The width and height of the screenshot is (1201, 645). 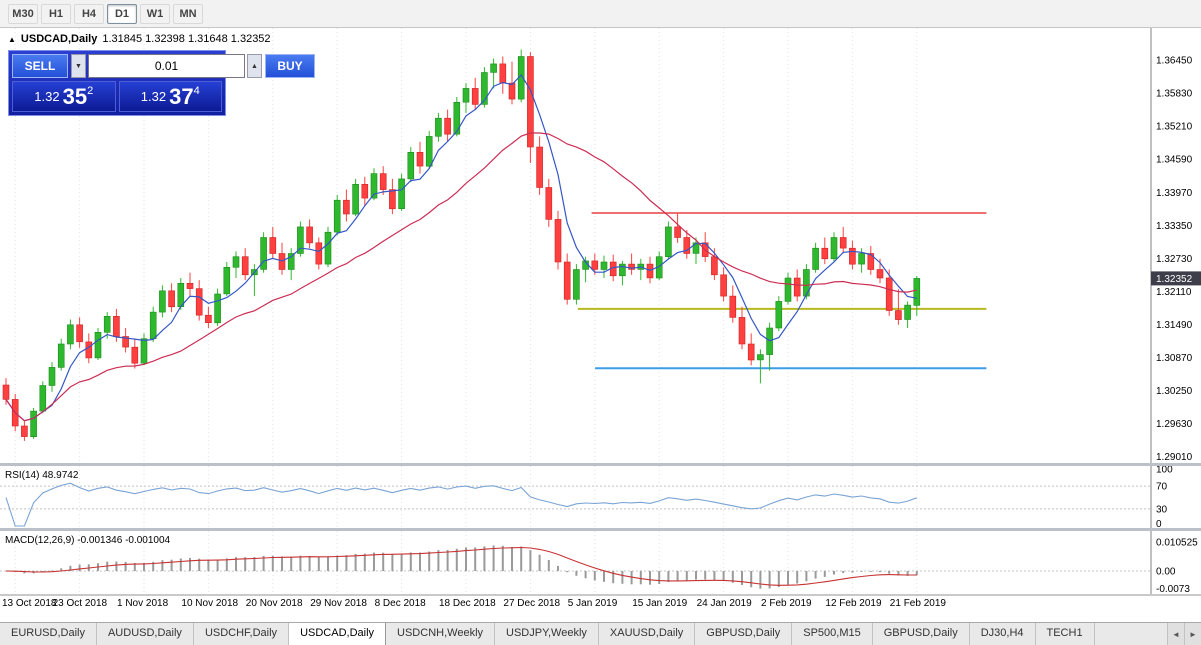 I want to click on chart-tab-dj30-h4: DJ30,H4, so click(x=1003, y=634).